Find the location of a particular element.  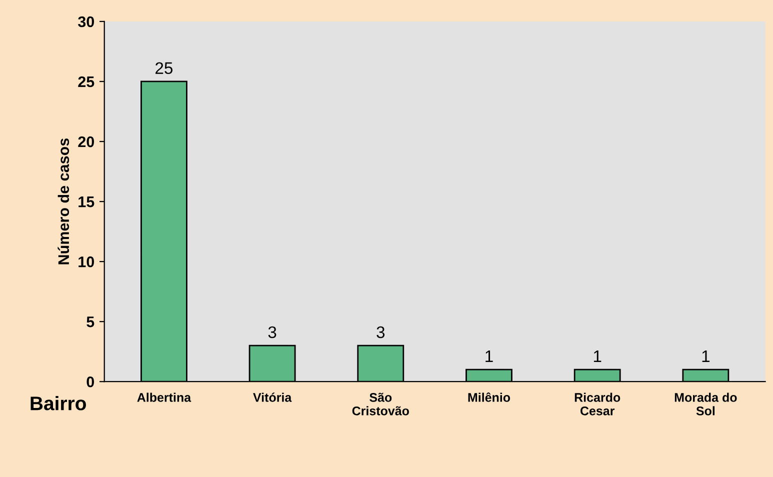

x-tick-label: Albertina is located at coordinates (164, 397).